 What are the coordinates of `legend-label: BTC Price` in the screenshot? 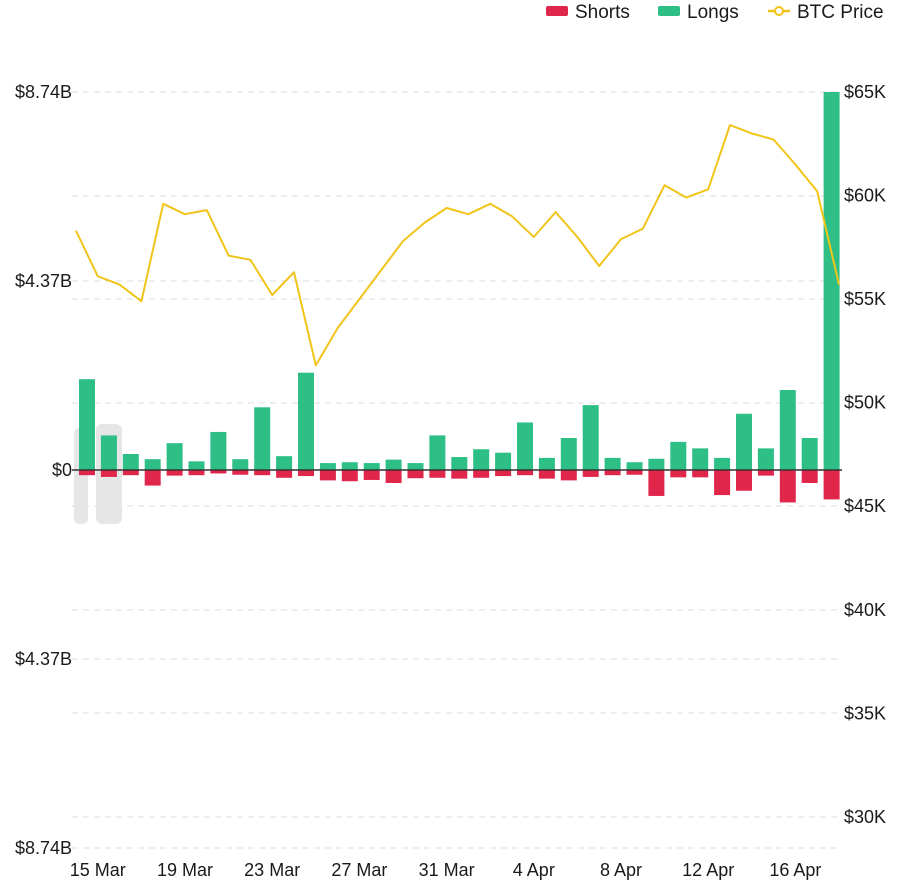 It's located at (840, 12).